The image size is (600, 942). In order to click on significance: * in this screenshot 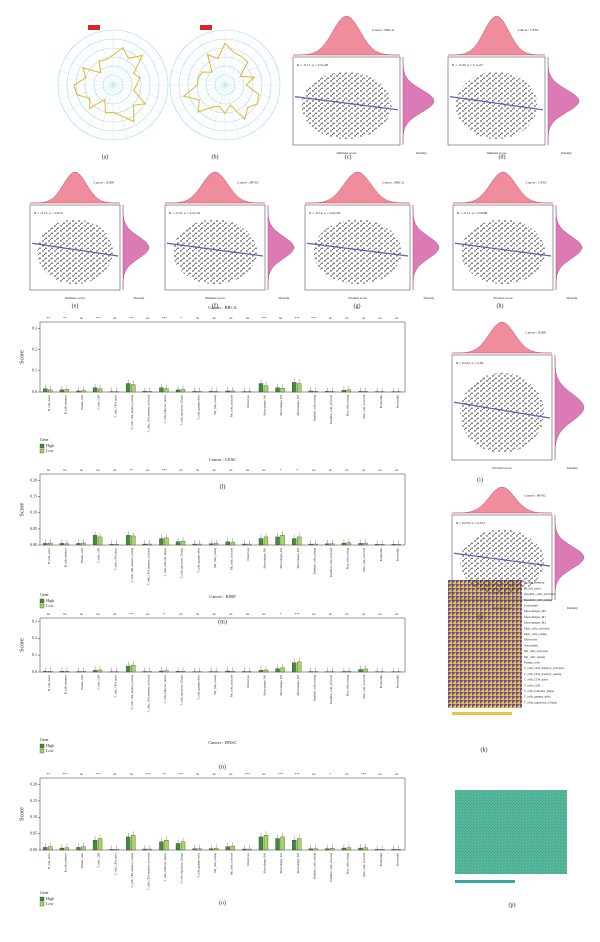, I will do `click(165, 614)`.